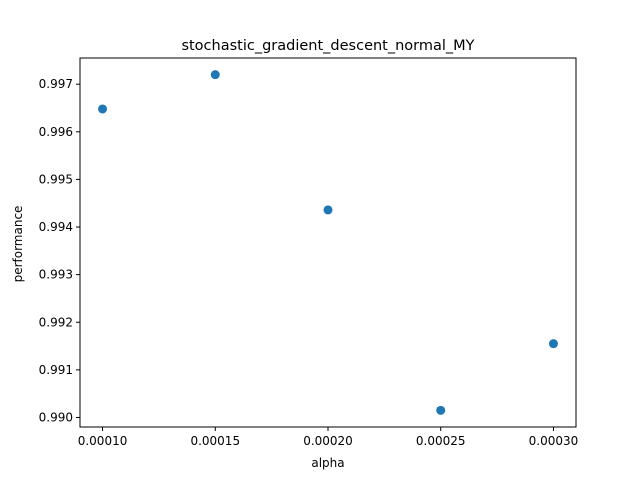 The width and height of the screenshot is (640, 480). What do you see at coordinates (56, 275) in the screenshot?
I see `y-tick-label: 0.993` at bounding box center [56, 275].